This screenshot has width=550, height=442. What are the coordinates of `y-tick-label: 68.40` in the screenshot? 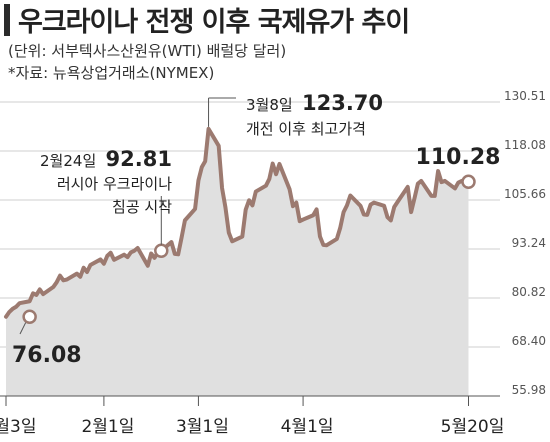 It's located at (529, 341).